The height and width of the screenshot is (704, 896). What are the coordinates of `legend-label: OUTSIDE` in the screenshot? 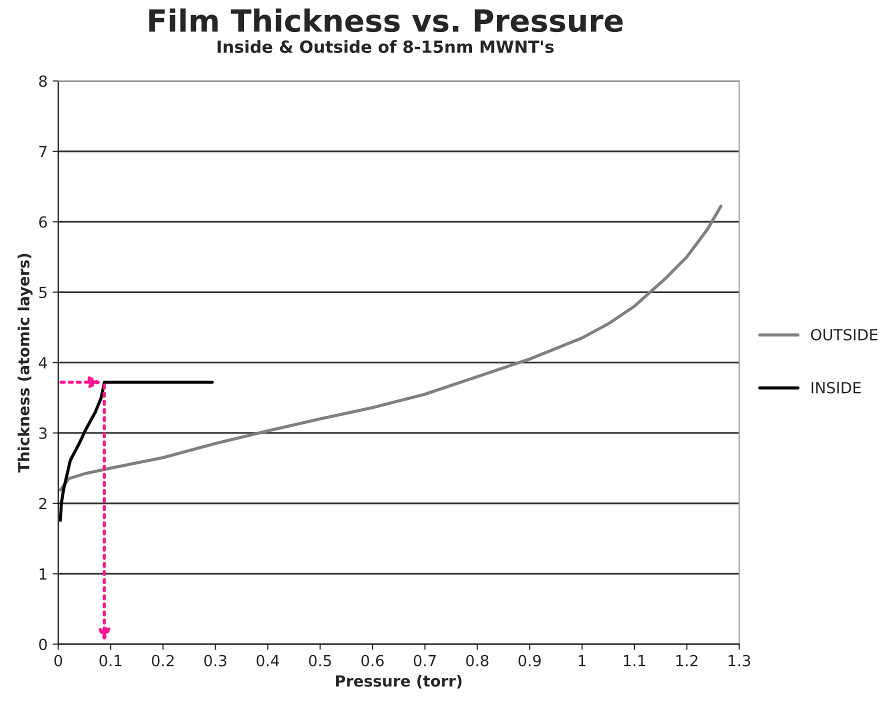 It's located at (844, 334).